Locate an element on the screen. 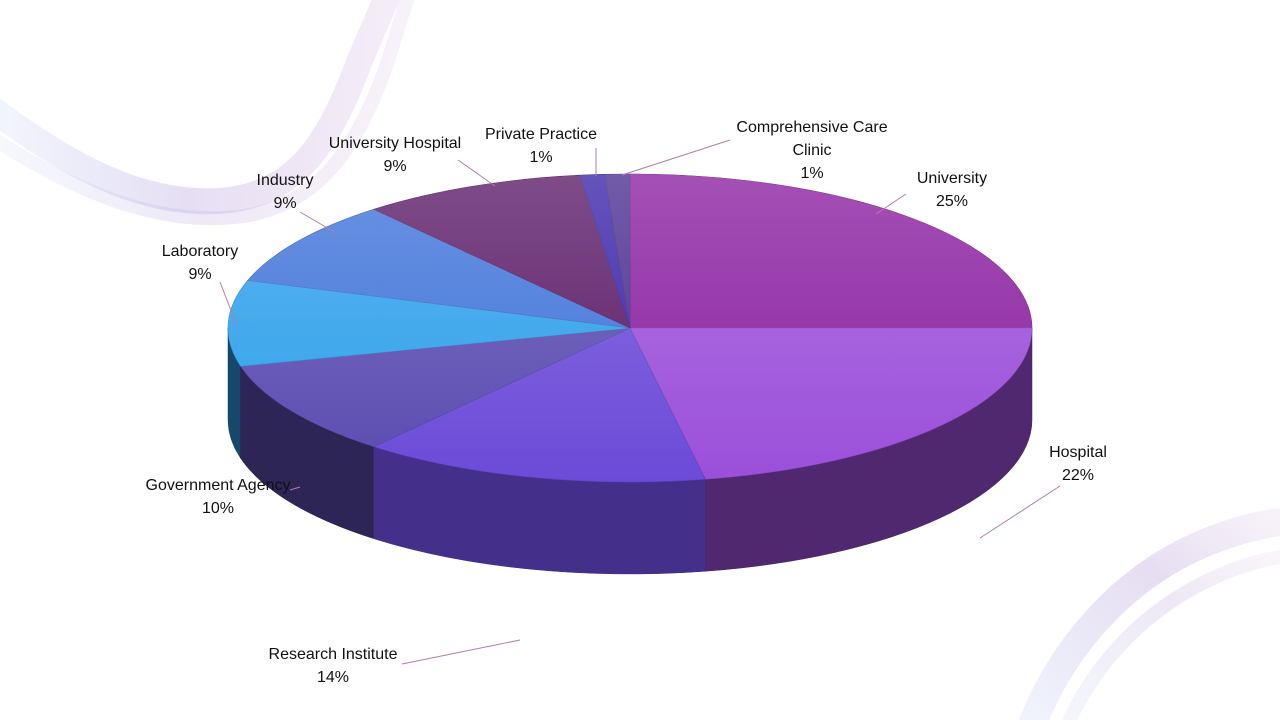 This screenshot has width=1280, height=720. data-label-value-university-hospital: 9% is located at coordinates (394, 166).